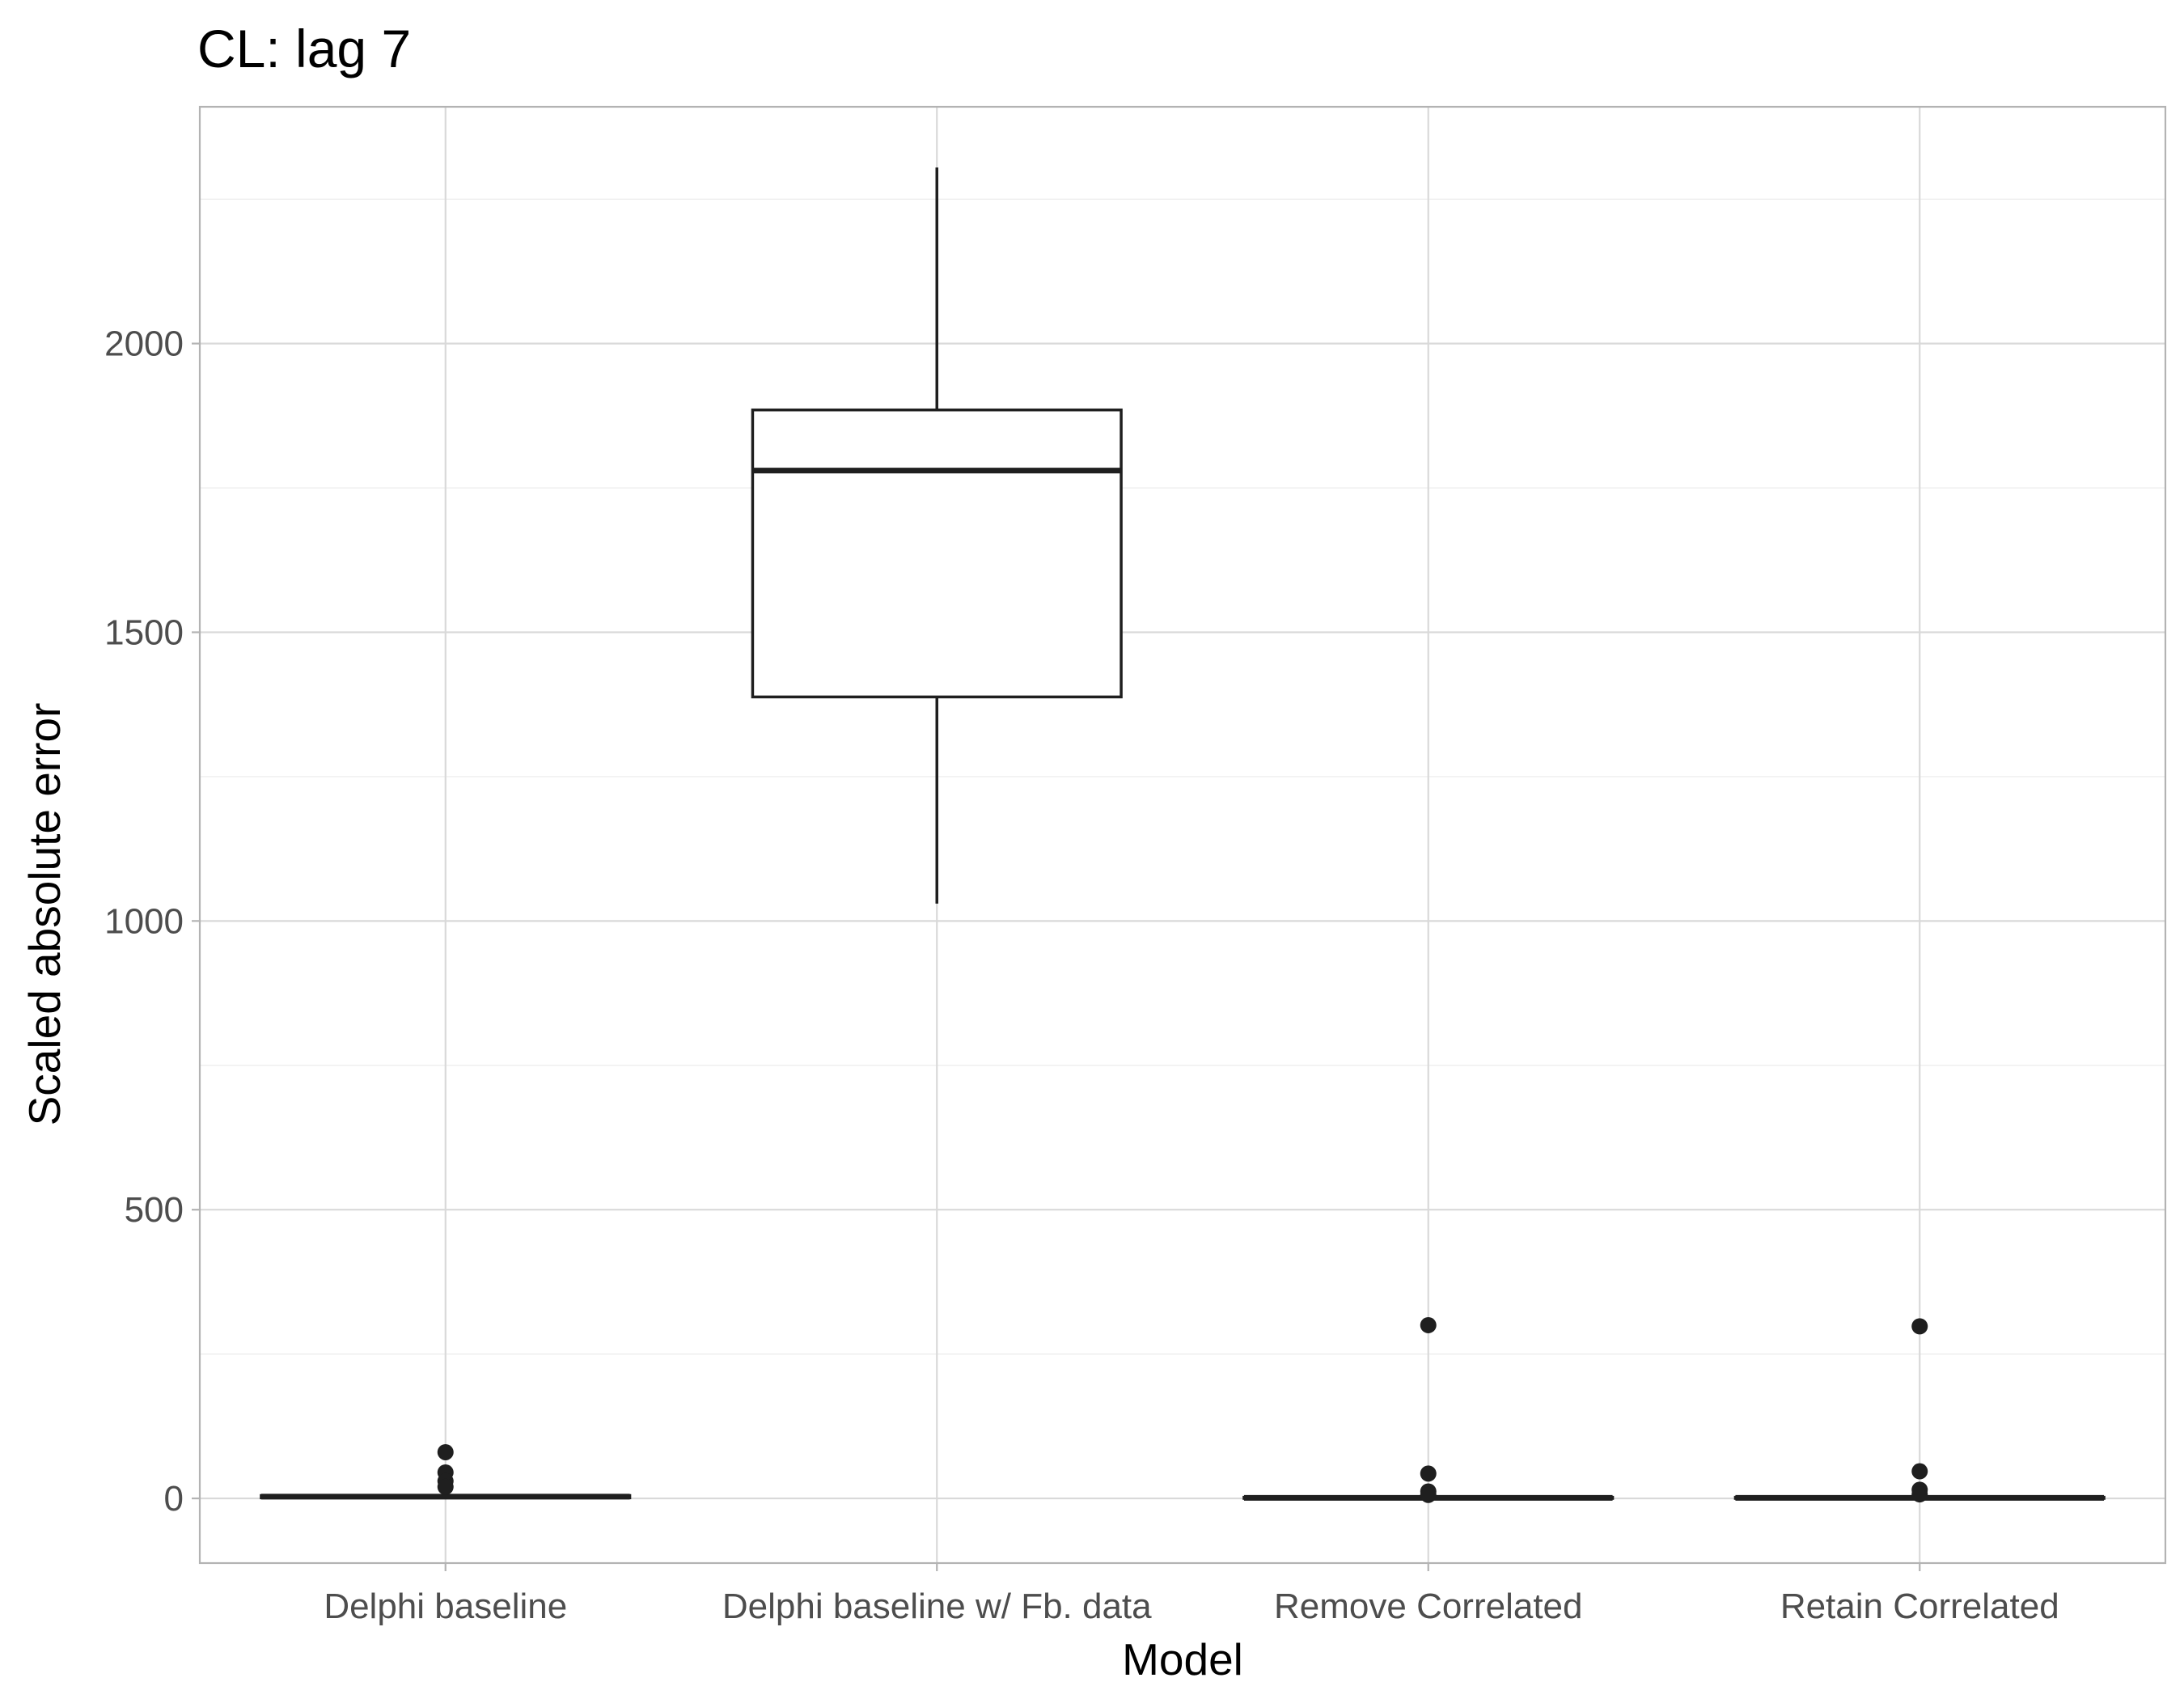 This screenshot has height=1699, width=2184. What do you see at coordinates (937, 1606) in the screenshot?
I see `x-tick-label: Delphi baseline w/ Fb. data` at bounding box center [937, 1606].